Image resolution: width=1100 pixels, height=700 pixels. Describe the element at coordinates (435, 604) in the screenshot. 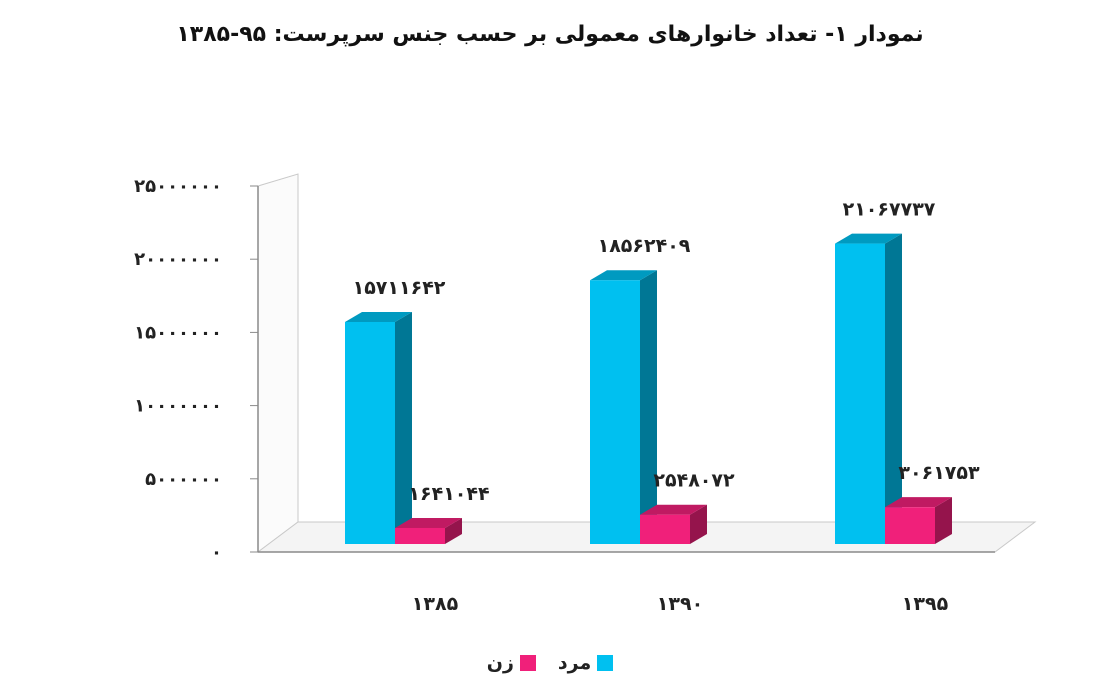

I see `x-tick-label: ۱۳۸۵` at that location.